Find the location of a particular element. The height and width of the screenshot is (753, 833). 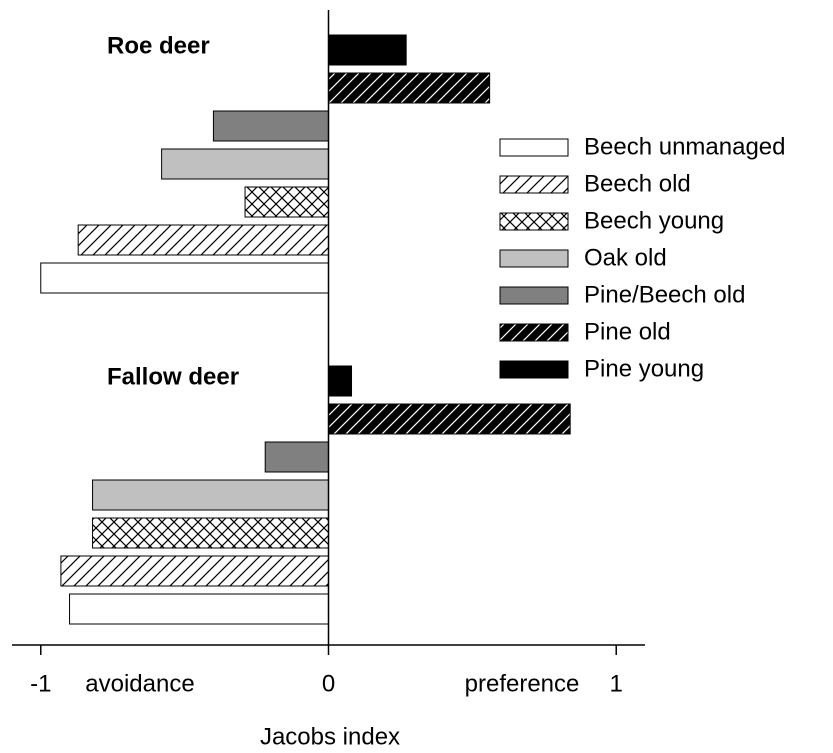

x-tick-label: -1 is located at coordinates (40, 683).